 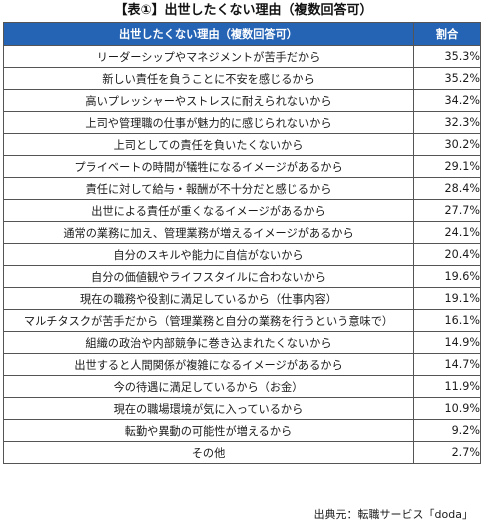 What do you see at coordinates (208, 210) in the screenshot?
I see `reason-cell: 出世による責任が重くなるイメージがあるから` at bounding box center [208, 210].